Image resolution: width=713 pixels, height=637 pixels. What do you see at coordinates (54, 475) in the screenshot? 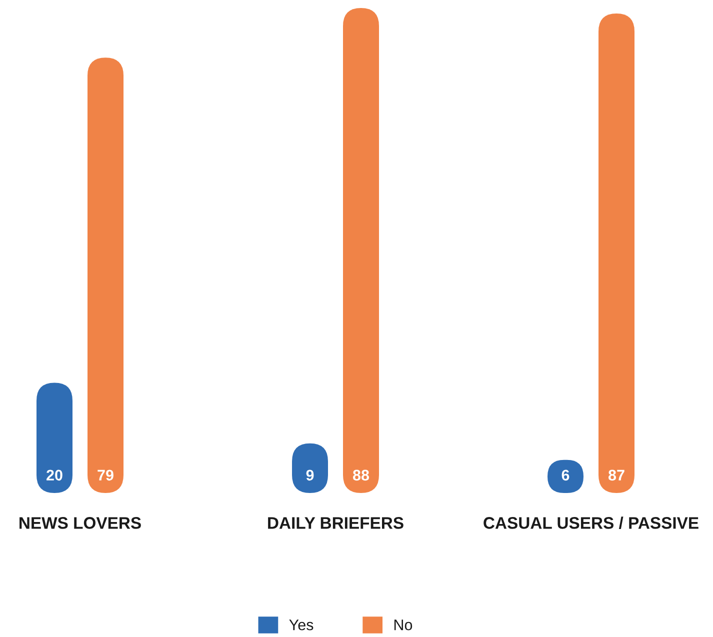
I see `data-label: 20` at bounding box center [54, 475].